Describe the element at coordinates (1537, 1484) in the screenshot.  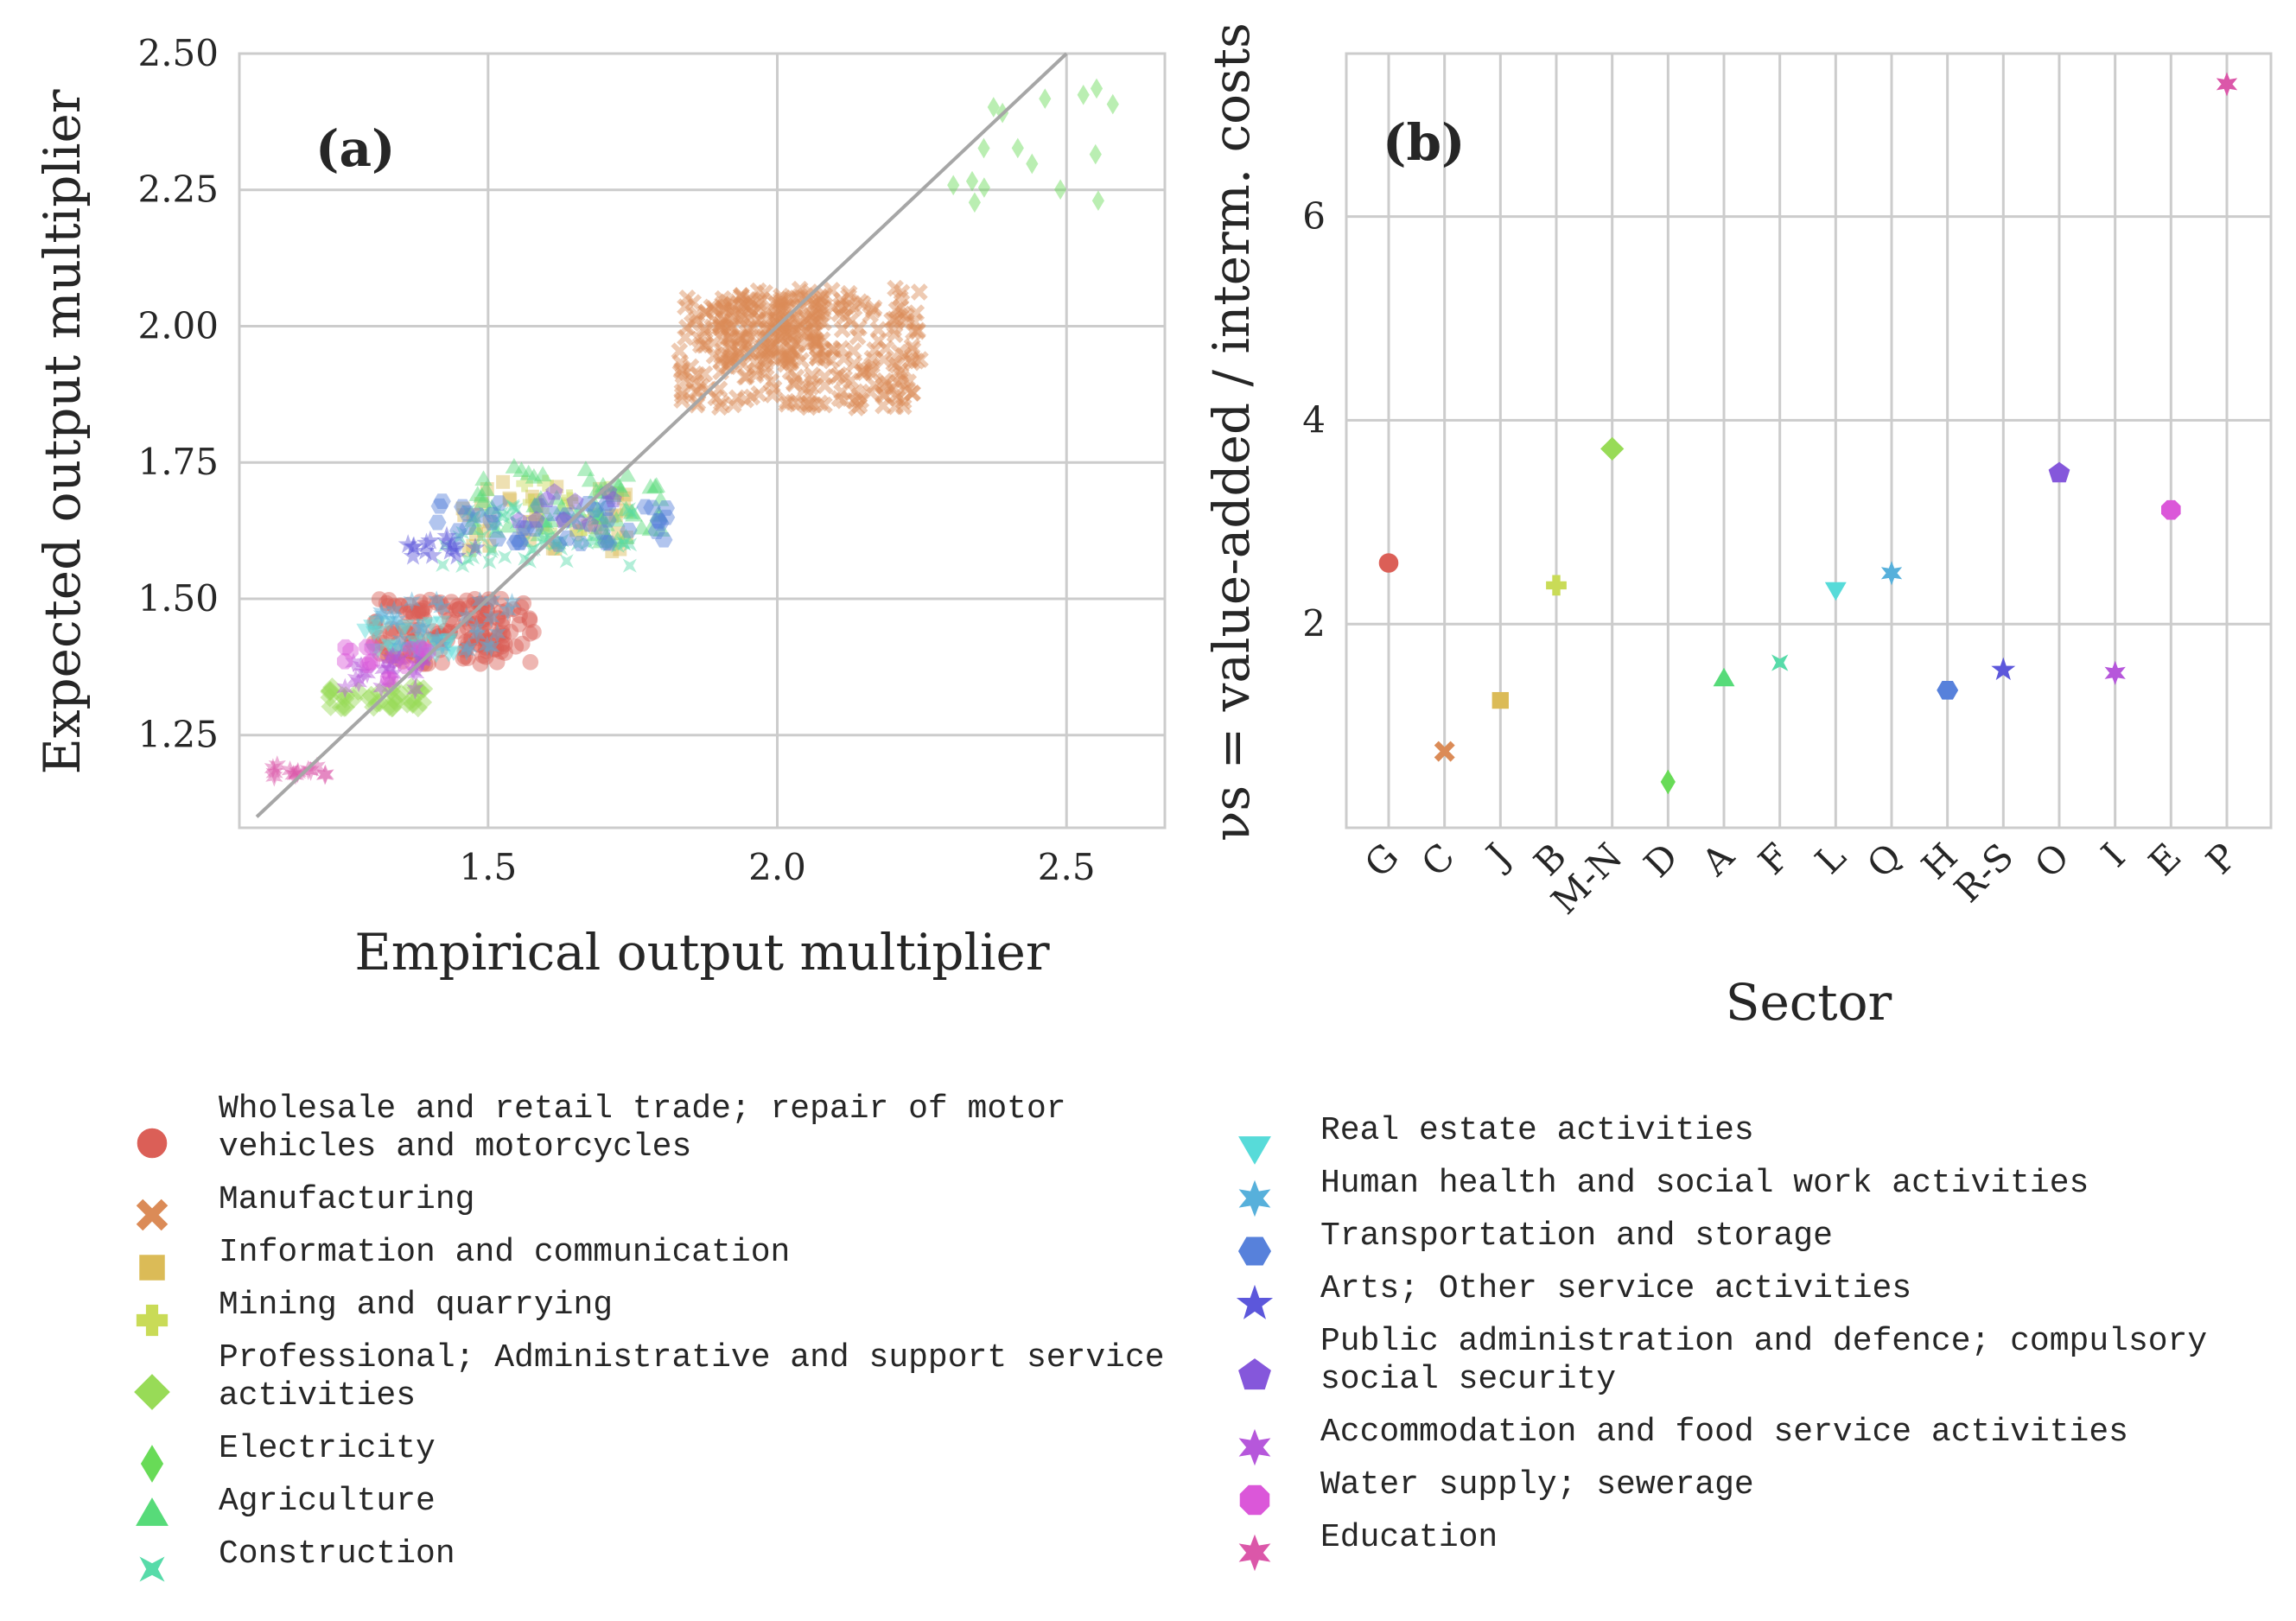
I see `legend-label: Water supply; sewerage` at that location.